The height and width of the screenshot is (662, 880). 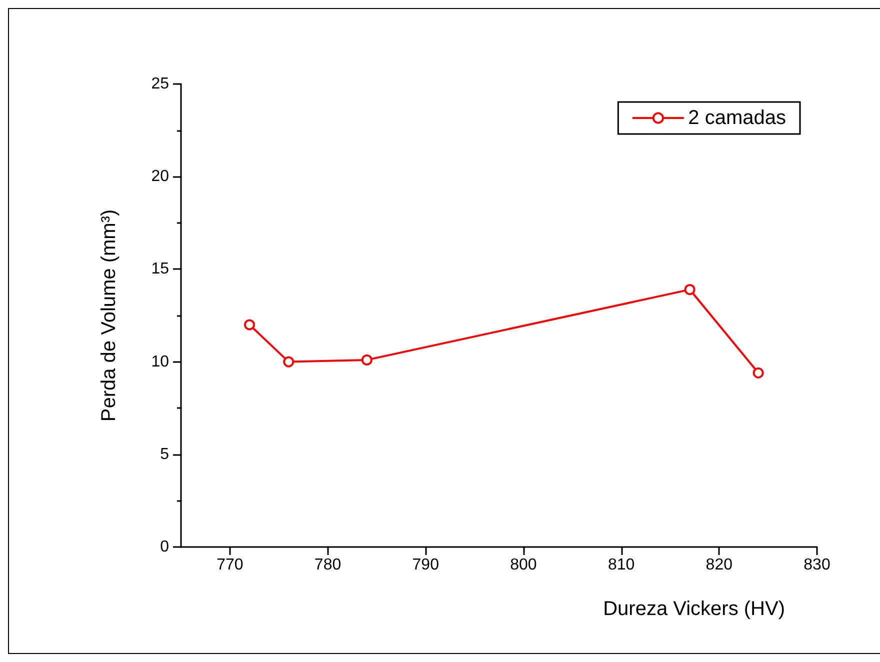 What do you see at coordinates (426, 565) in the screenshot?
I see `x-tick-label: 790` at bounding box center [426, 565].